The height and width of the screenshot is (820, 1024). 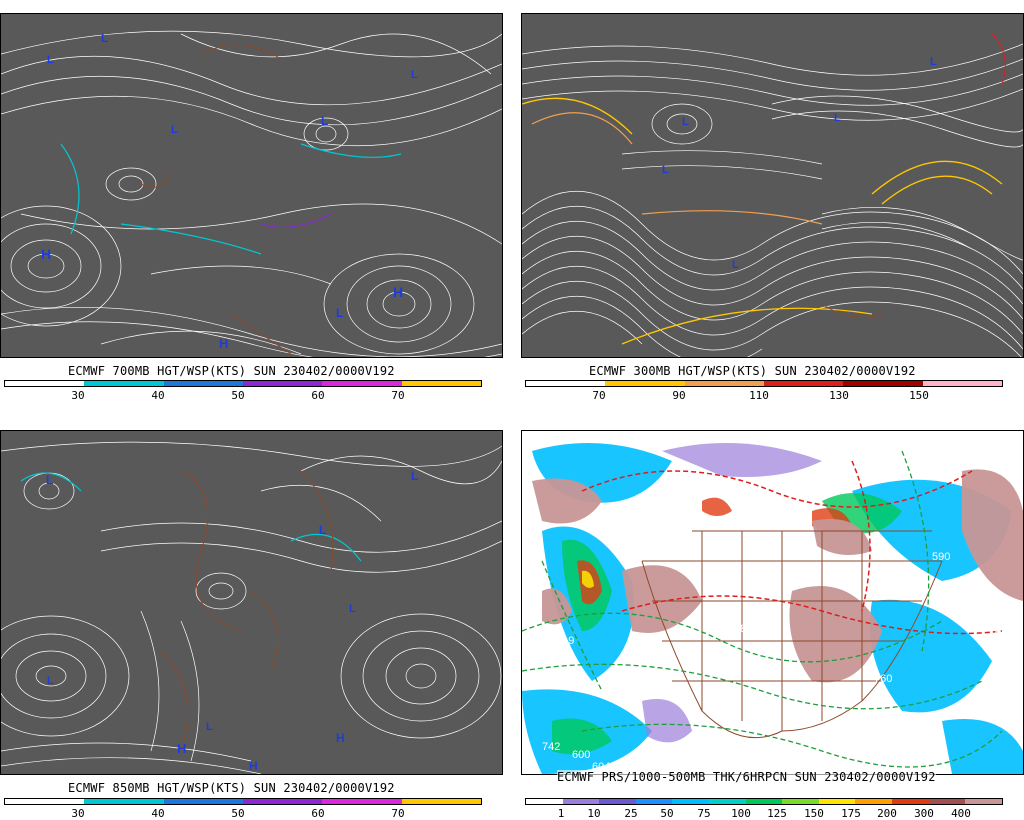 I want to click on colorbar-tick: 400, so click(x=961, y=813).